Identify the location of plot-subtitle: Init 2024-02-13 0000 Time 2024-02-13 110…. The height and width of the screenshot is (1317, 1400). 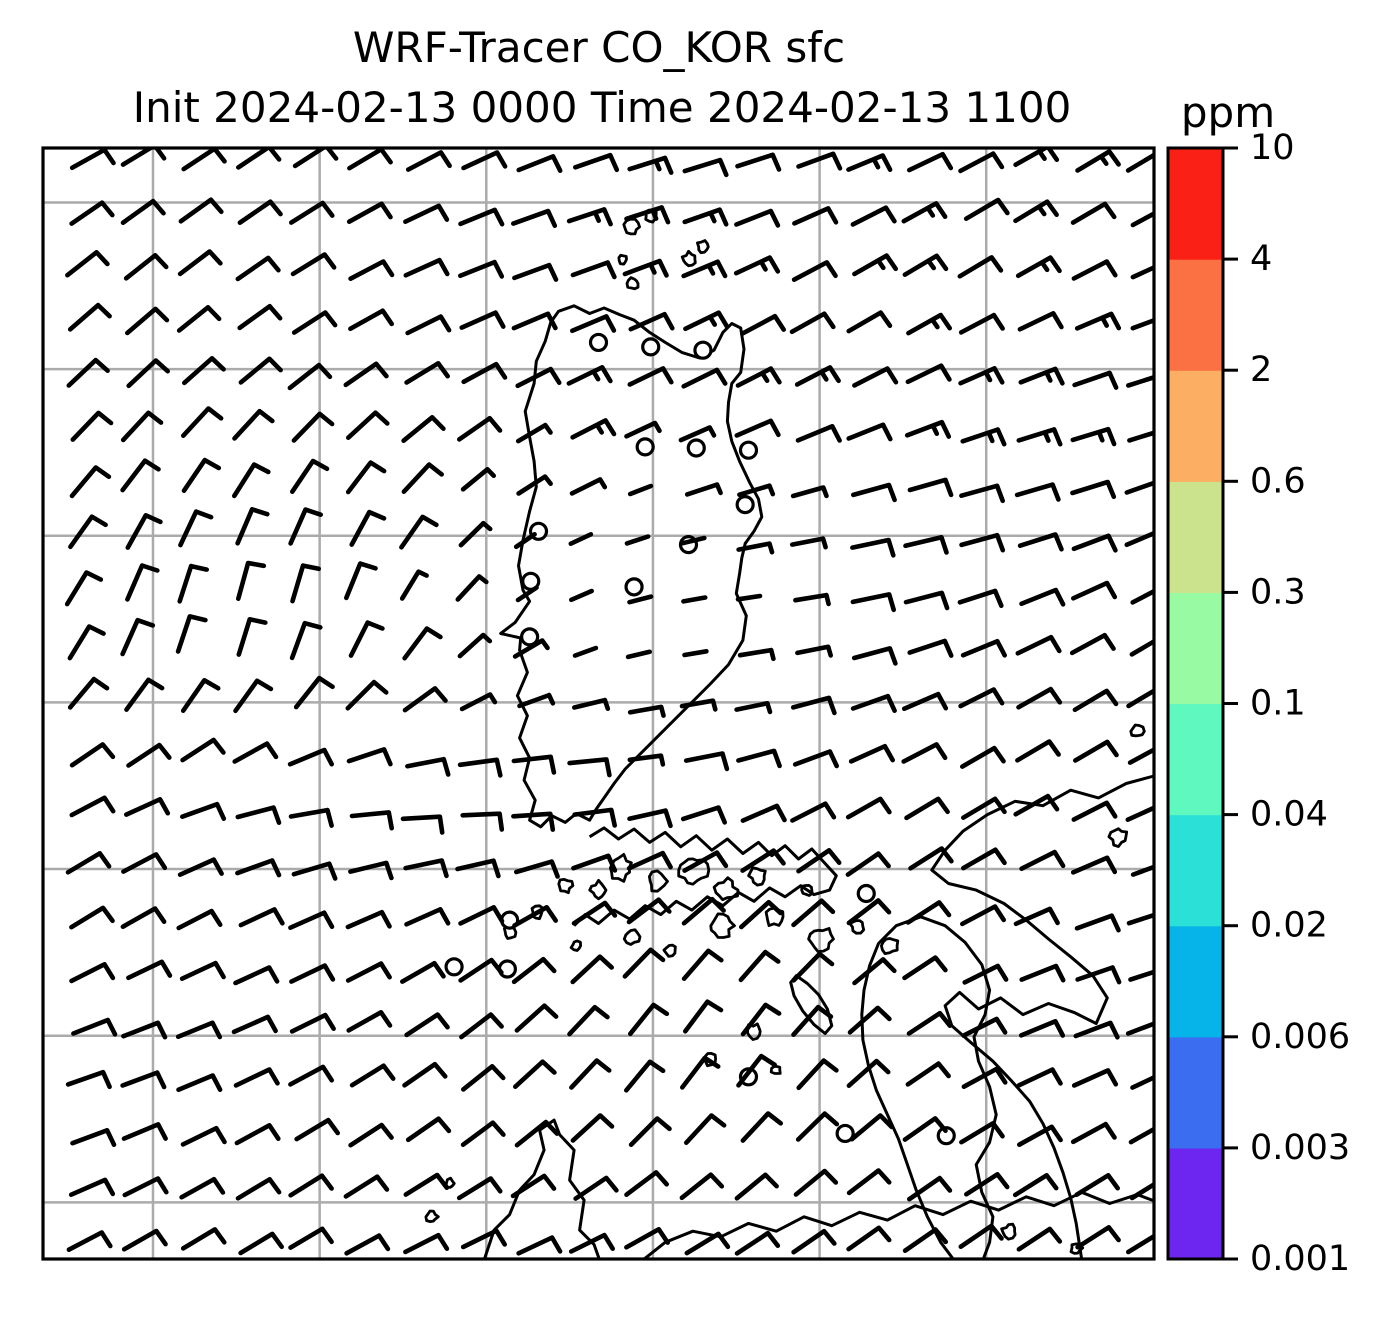
(602, 107).